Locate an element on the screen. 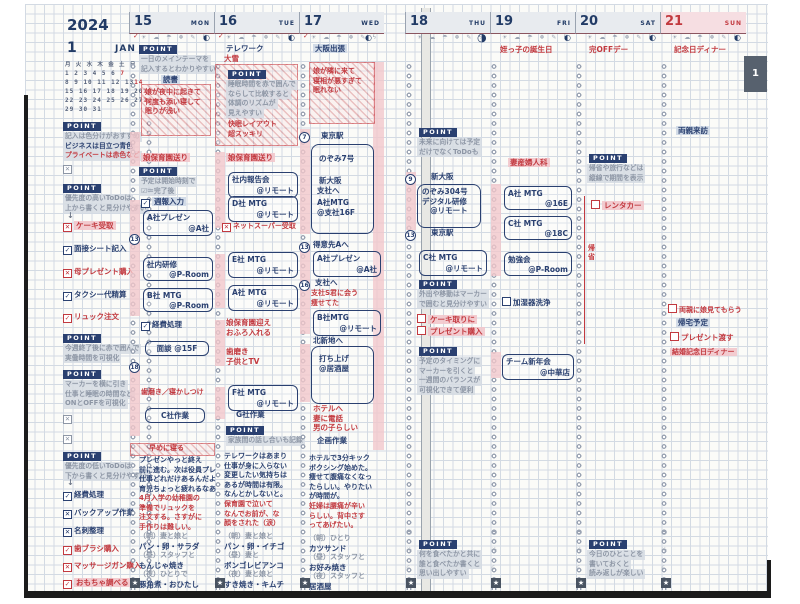 The width and height of the screenshot is (800, 604). day-19-header: 19 FRI is located at coordinates (532, 23).